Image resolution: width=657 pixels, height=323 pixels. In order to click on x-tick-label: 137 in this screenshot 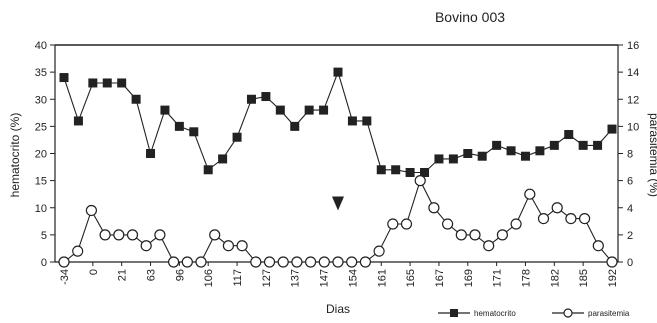, I will do `click(296, 278)`.